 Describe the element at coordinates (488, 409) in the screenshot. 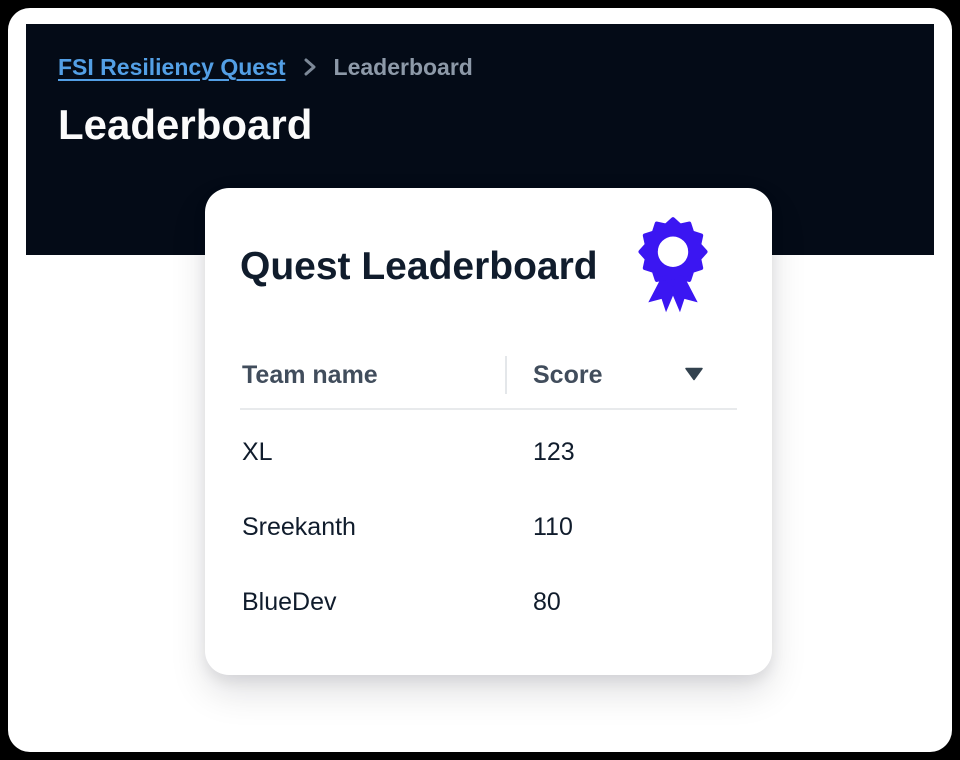

I see `table-header-divider` at that location.